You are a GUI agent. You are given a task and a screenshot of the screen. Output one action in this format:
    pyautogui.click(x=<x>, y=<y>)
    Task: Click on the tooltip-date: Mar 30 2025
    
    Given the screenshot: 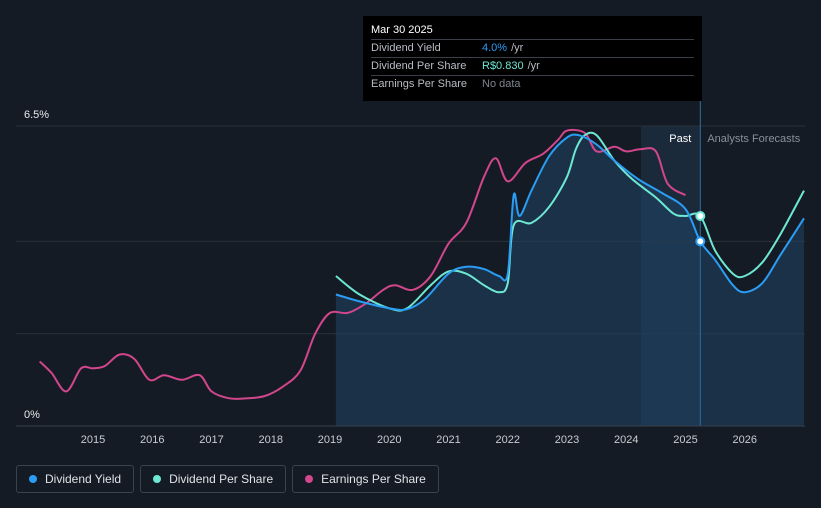 What is the action you would take?
    pyautogui.click(x=402, y=30)
    